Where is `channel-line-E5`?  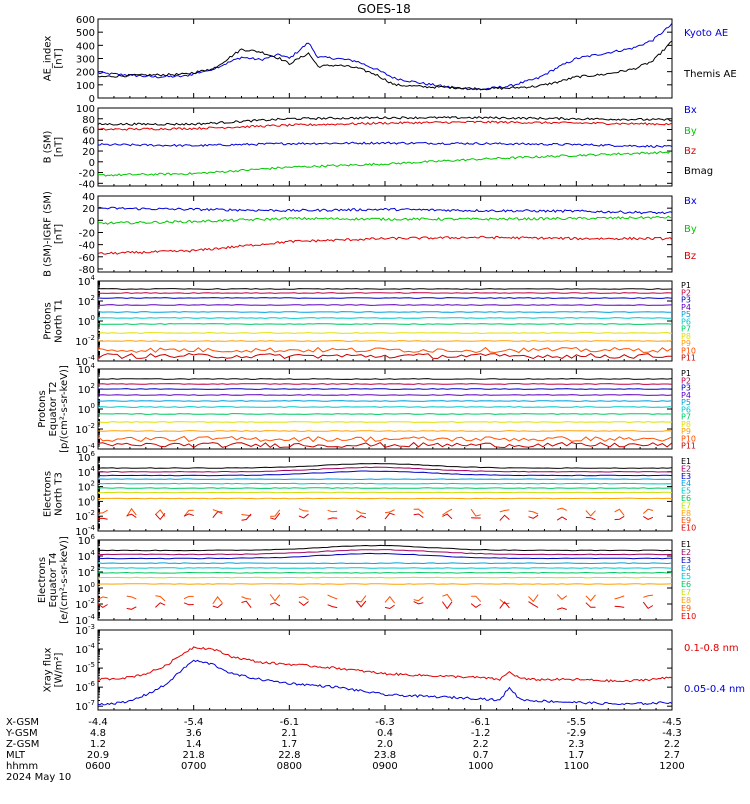 channel-line-E5 is located at coordinates (385, 568).